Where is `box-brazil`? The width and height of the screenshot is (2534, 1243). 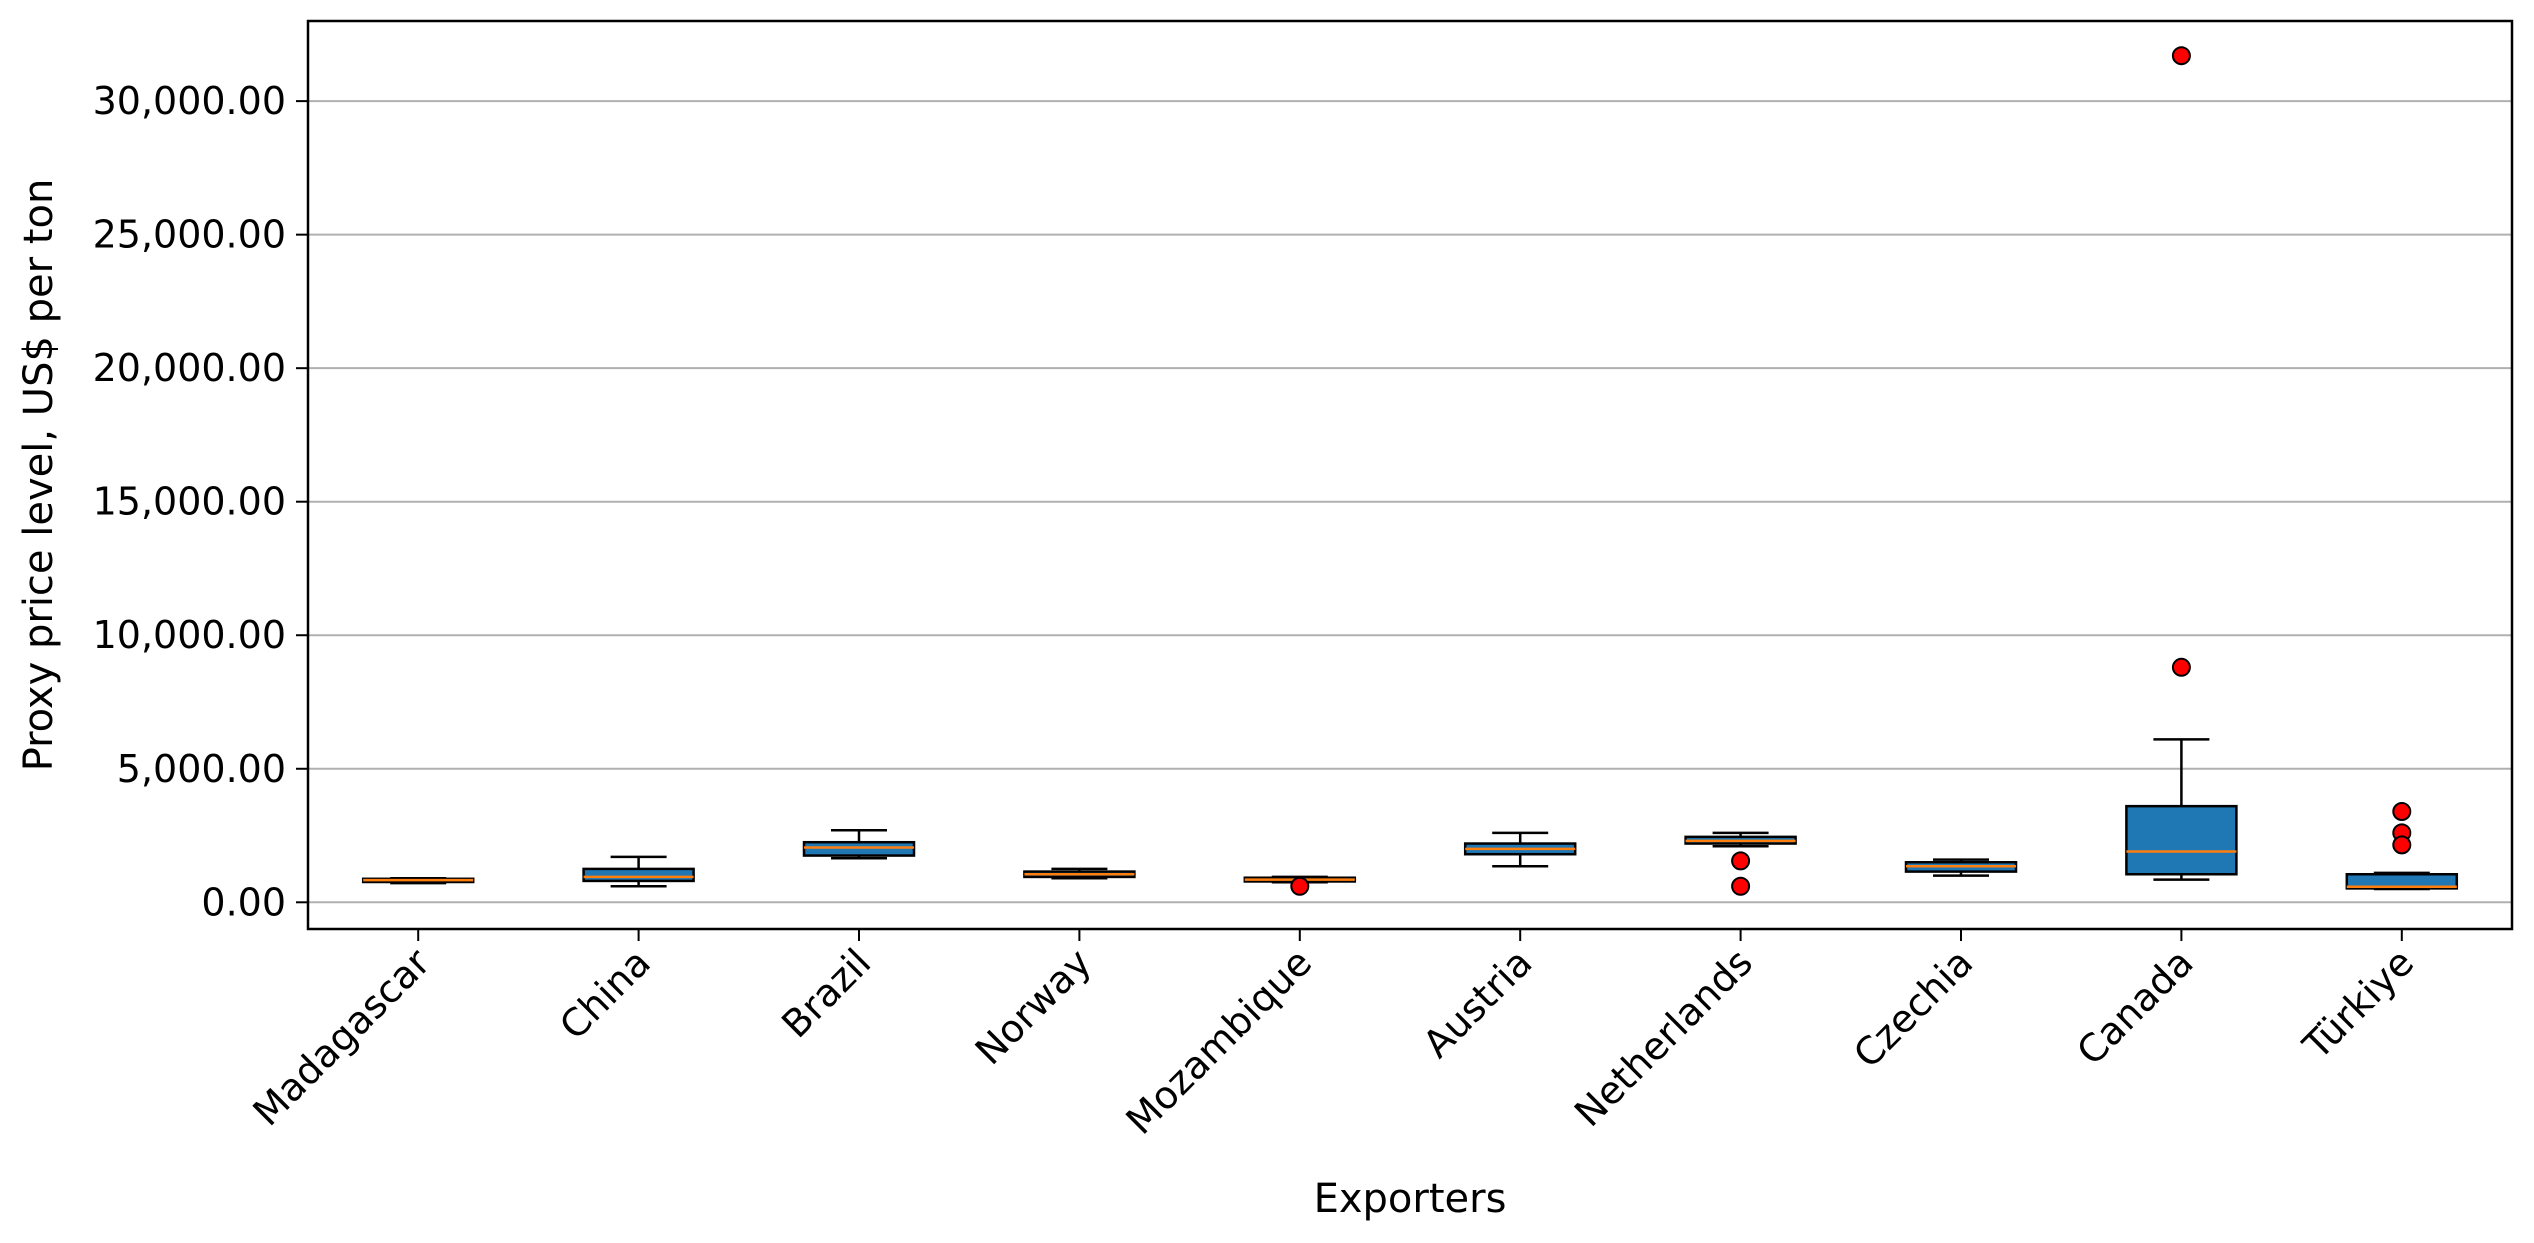
box-brazil is located at coordinates (859, 844).